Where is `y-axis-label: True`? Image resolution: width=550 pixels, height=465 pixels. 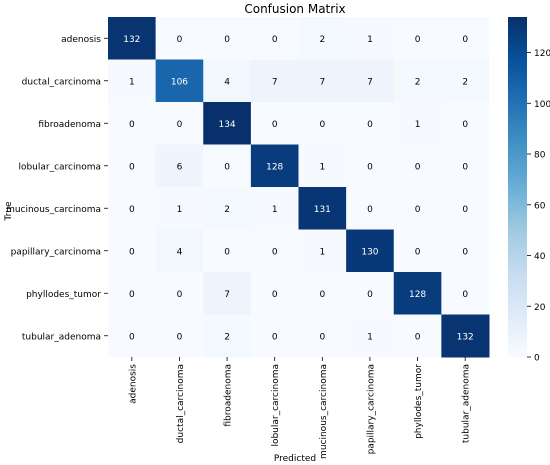
y-axis-label: True is located at coordinates (9, 211).